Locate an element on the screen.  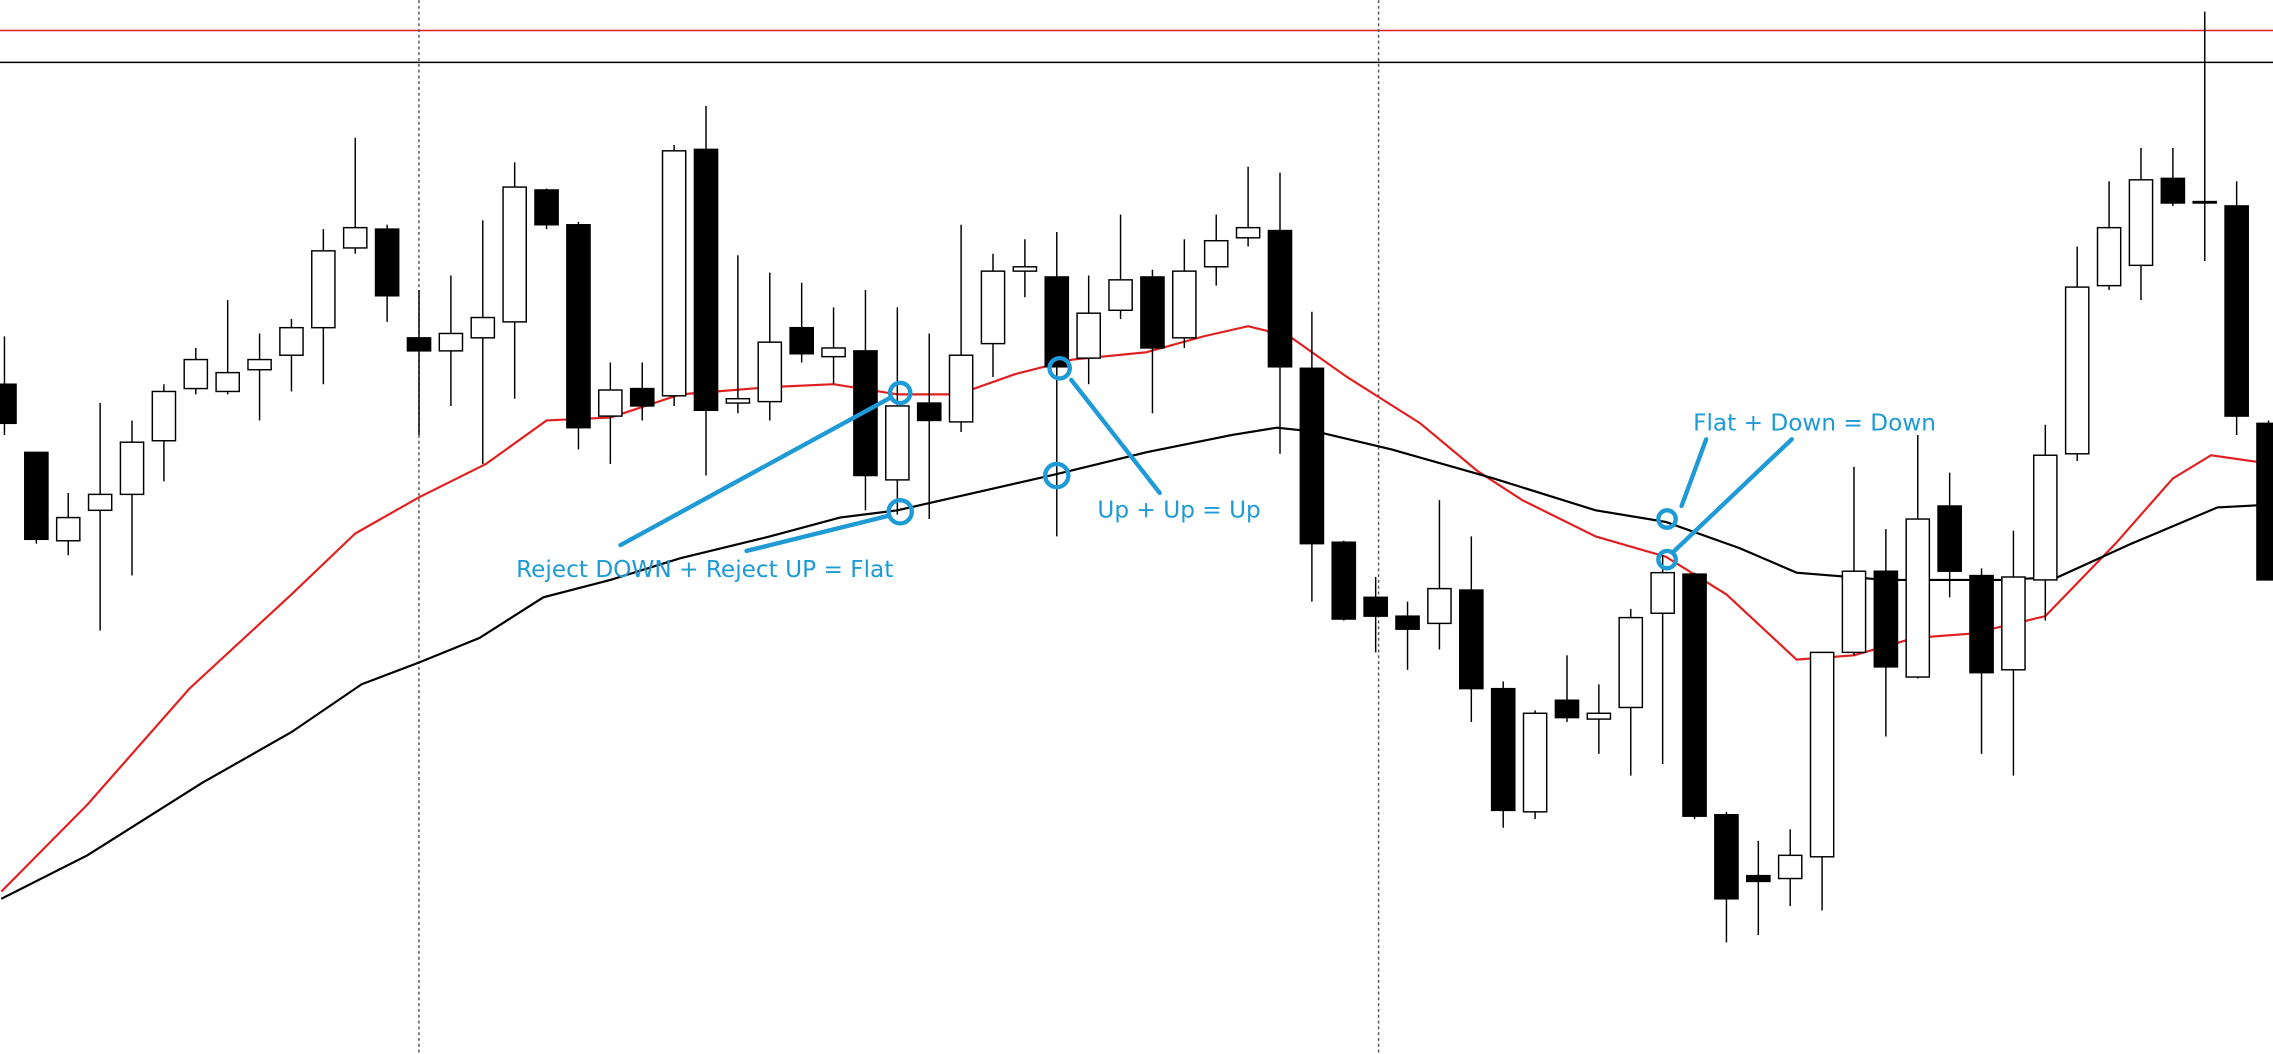
annotation-text: Flat + Down = Down is located at coordinates (1814, 423).